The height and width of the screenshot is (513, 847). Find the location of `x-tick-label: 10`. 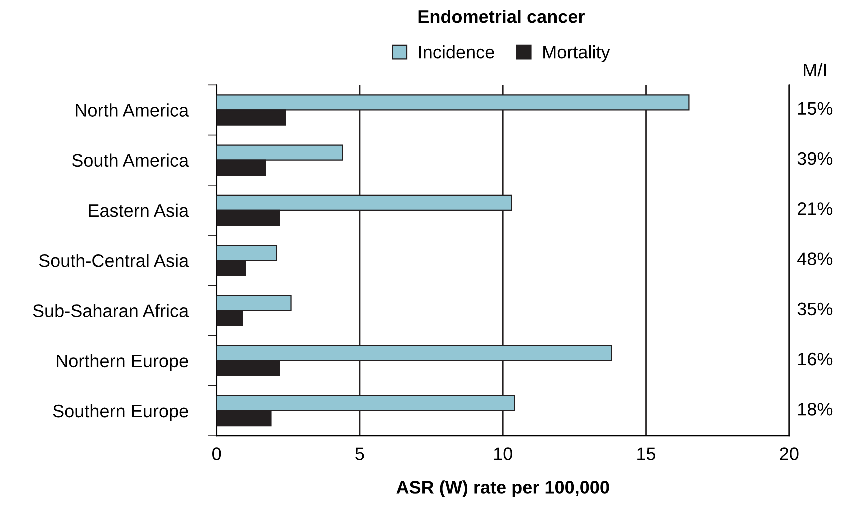

x-tick-label: 10 is located at coordinates (503, 454).